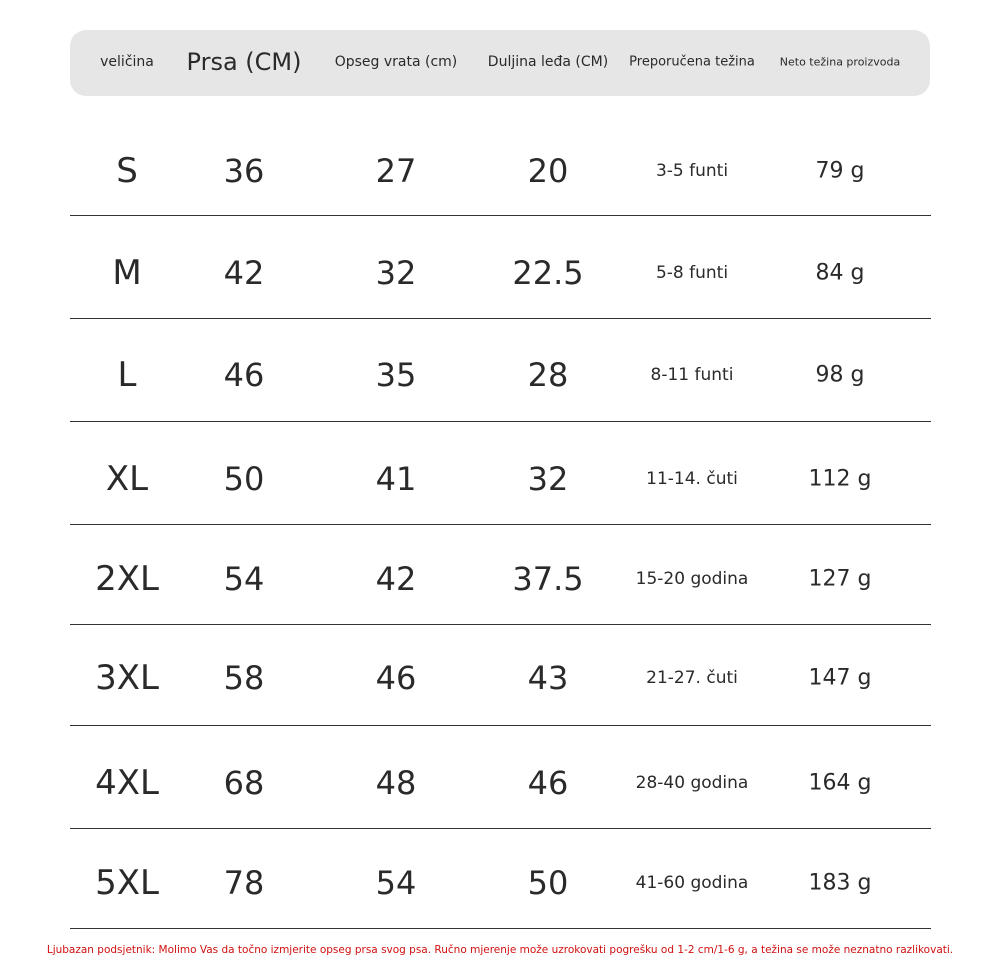 This screenshot has width=1000, height=964. Describe the element at coordinates (840, 783) in the screenshot. I see `table-cell: 164 g` at that location.